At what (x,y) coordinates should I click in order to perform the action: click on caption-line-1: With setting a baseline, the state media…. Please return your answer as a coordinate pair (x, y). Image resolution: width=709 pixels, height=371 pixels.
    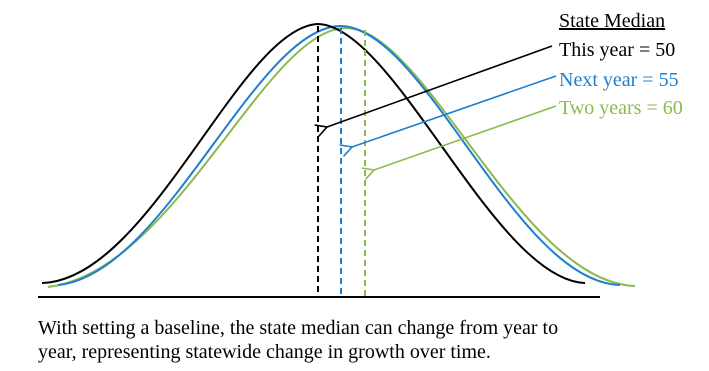
    Looking at the image, I should click on (298, 328).